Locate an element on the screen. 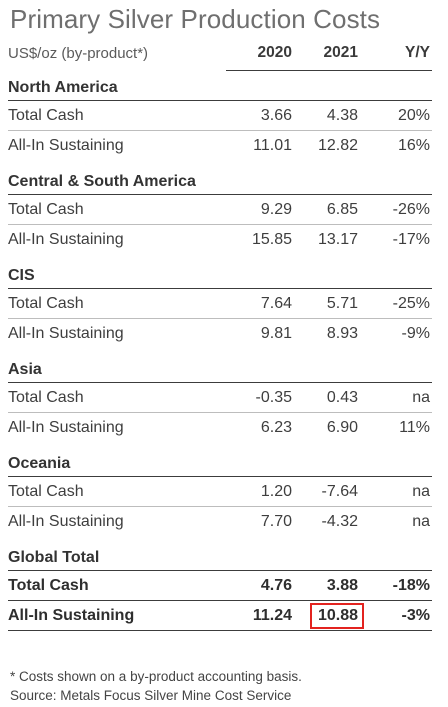  total-row-total-cash: Total Cash 4.76 3.88 -18% is located at coordinates (220, 585).